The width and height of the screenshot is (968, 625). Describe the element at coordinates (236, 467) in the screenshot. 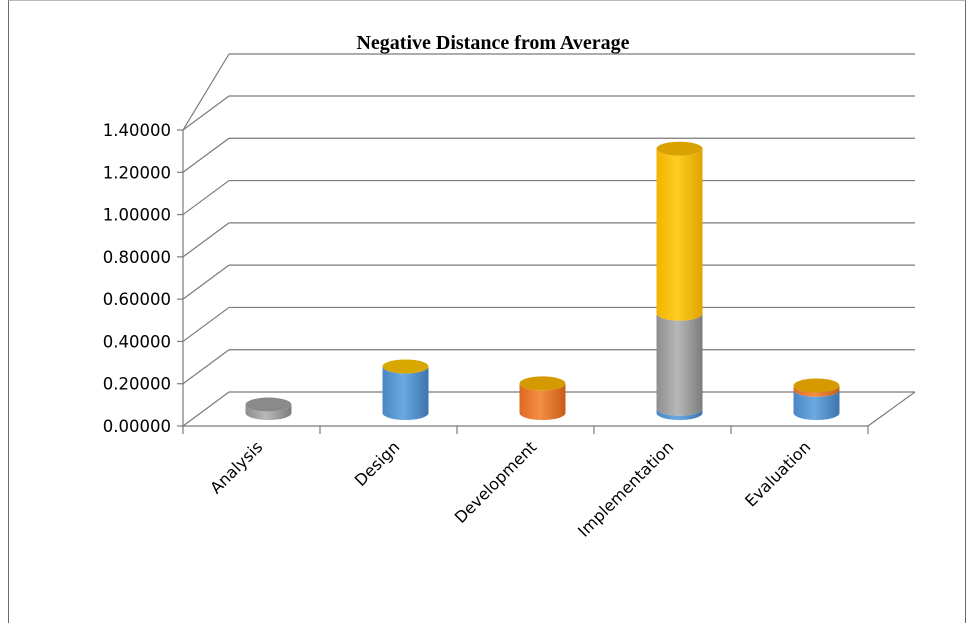

I see `x-tick-label: Analysis` at that location.